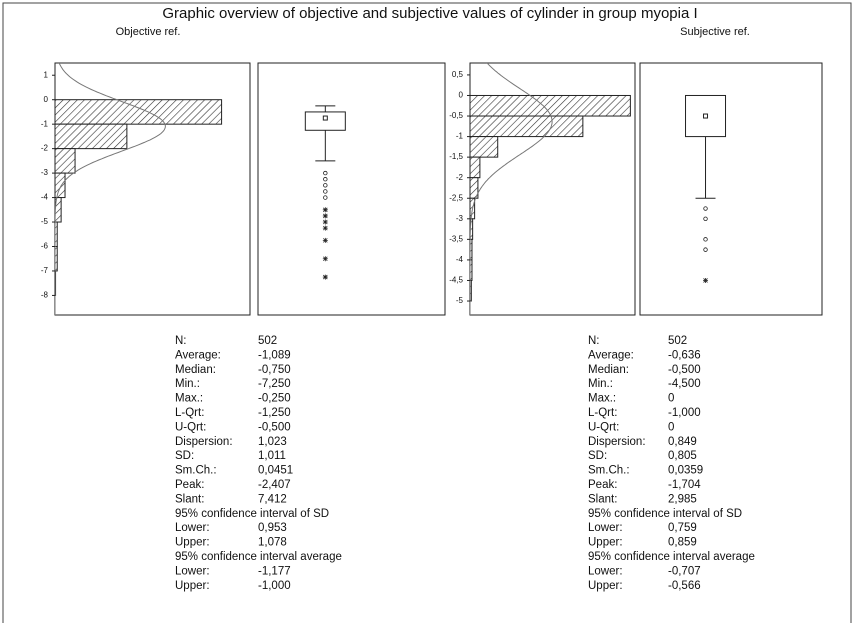  Describe the element at coordinates (456, 197) in the screenshot. I see `y-tick-label: -2,5` at that location.